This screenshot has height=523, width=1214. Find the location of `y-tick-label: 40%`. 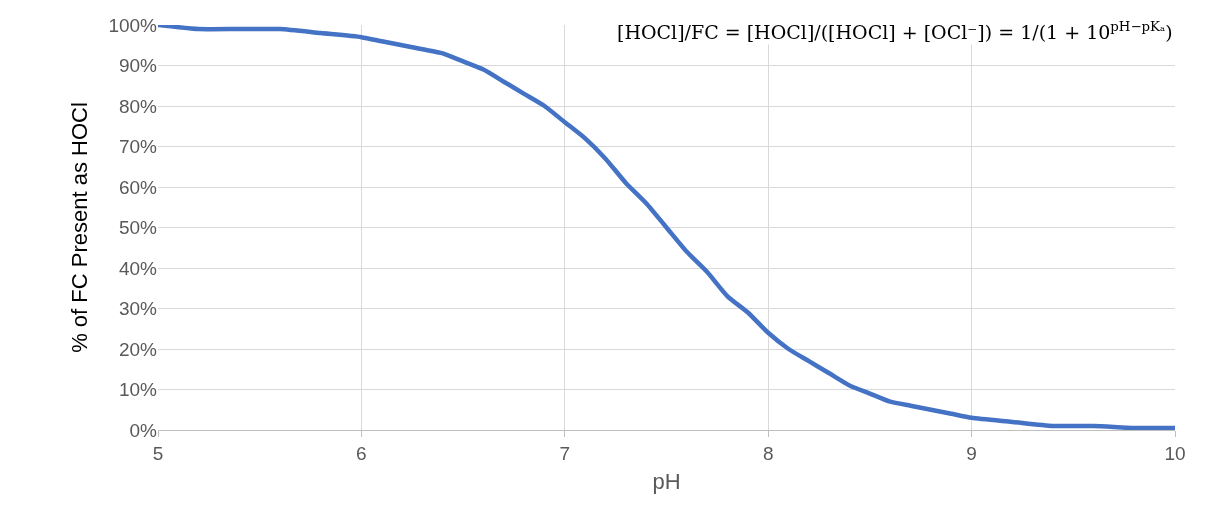

y-tick-label: 40% is located at coordinates (138, 268).